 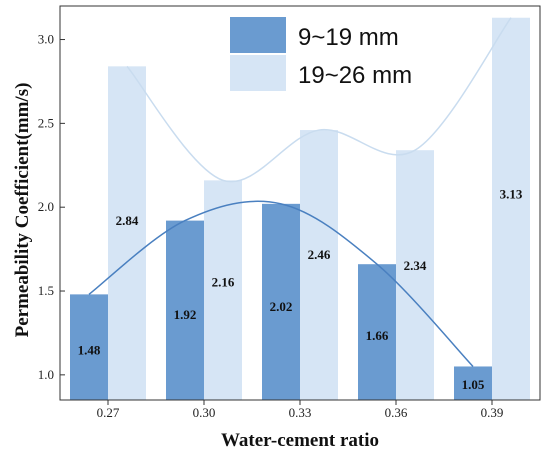 What do you see at coordinates (127, 220) in the screenshot?
I see `data-label-series-2-0.27: 2.84` at bounding box center [127, 220].